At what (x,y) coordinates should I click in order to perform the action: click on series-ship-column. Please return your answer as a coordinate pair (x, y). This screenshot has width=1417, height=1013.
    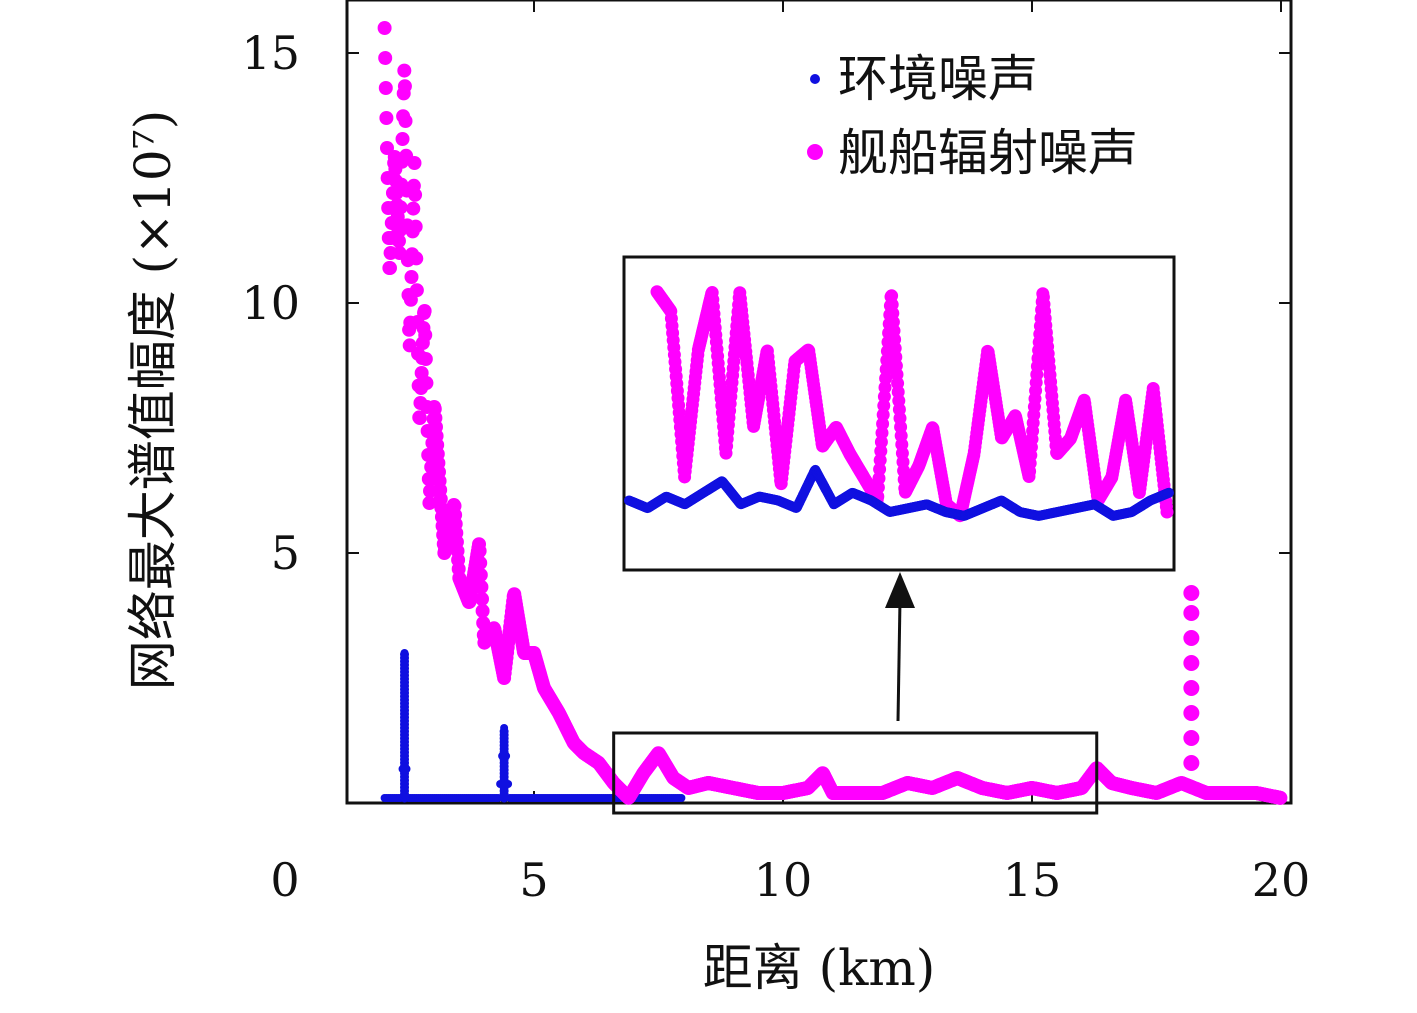
    Looking at the image, I should click on (1191, 678).